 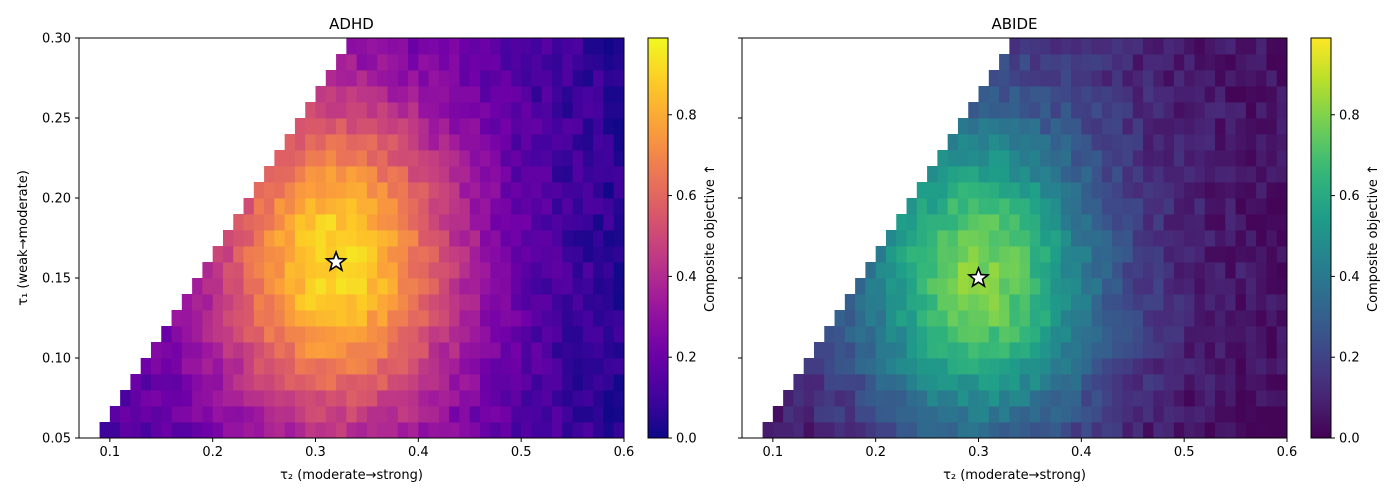 I want to click on colorbar-tick-label: 0.2, so click(x=686, y=358).